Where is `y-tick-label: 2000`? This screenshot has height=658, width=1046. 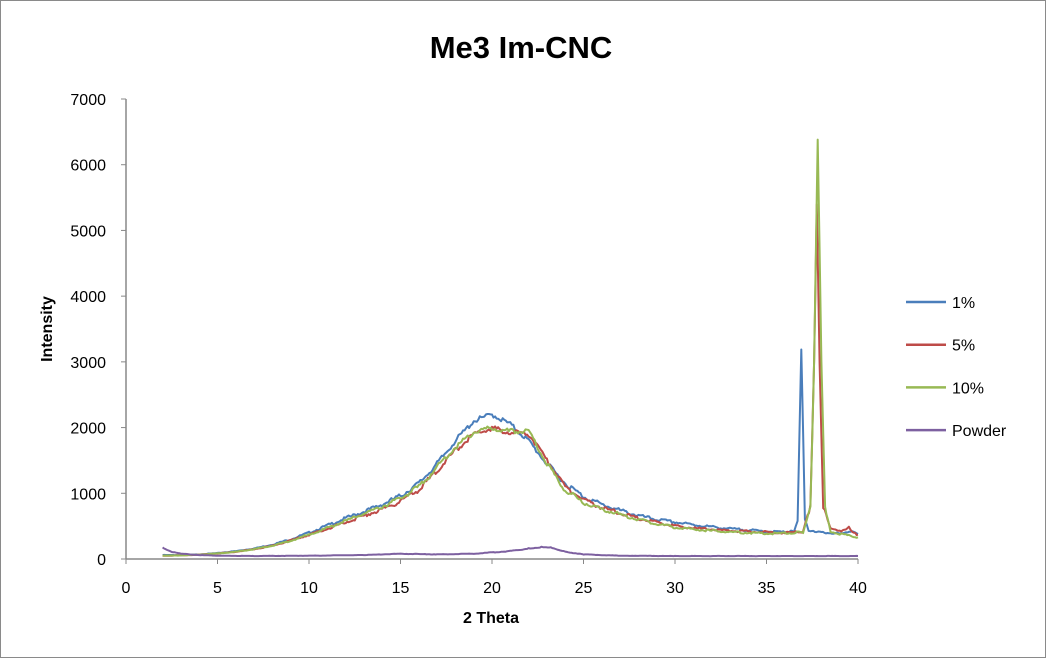 y-tick-label: 2000 is located at coordinates (88, 429).